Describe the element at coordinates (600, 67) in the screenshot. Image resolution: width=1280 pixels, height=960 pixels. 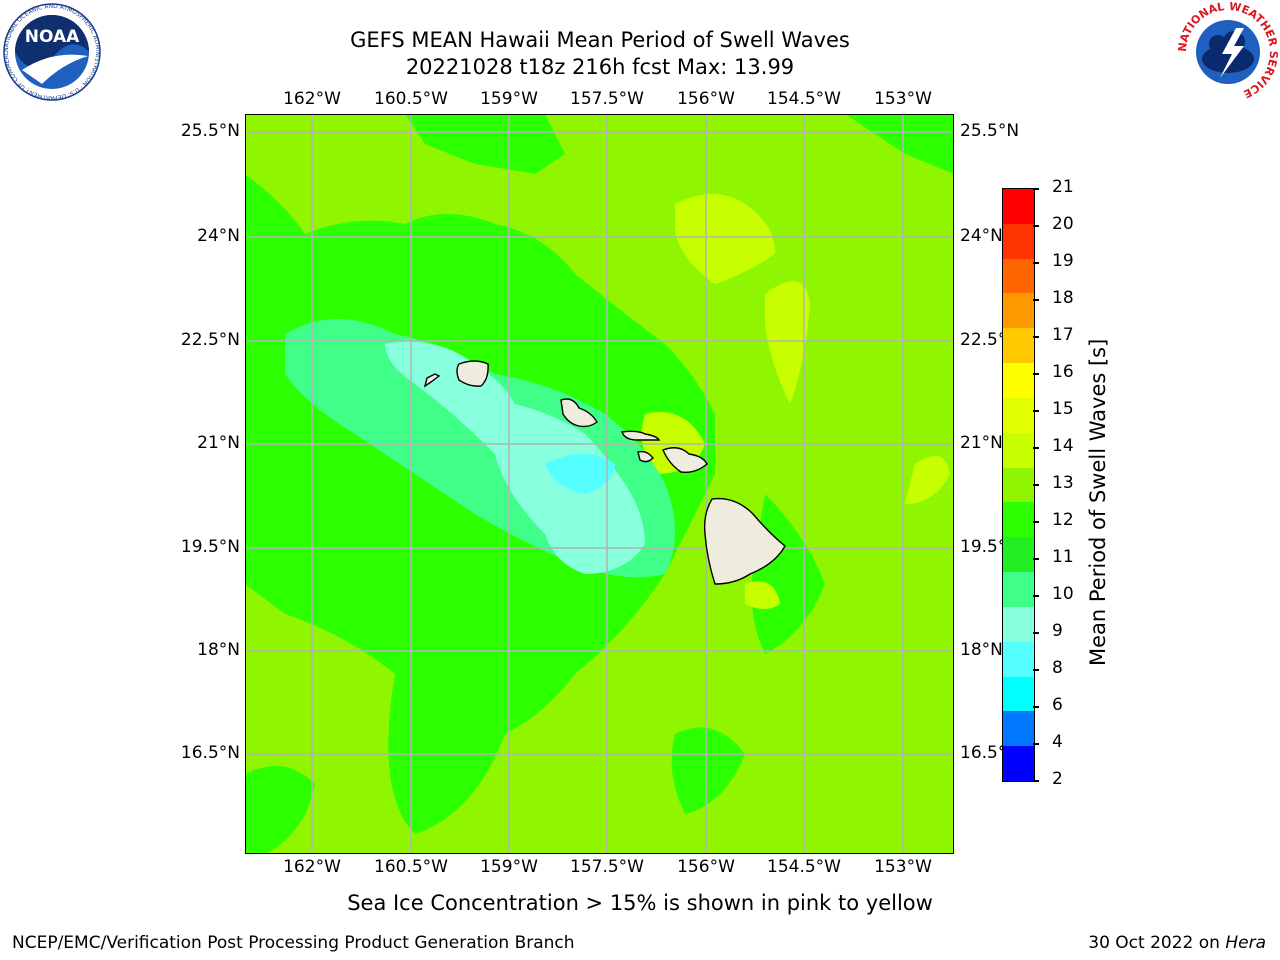
I see `map-subtitle: 20221028 t18z 216h fcst Max: 13.99` at that location.